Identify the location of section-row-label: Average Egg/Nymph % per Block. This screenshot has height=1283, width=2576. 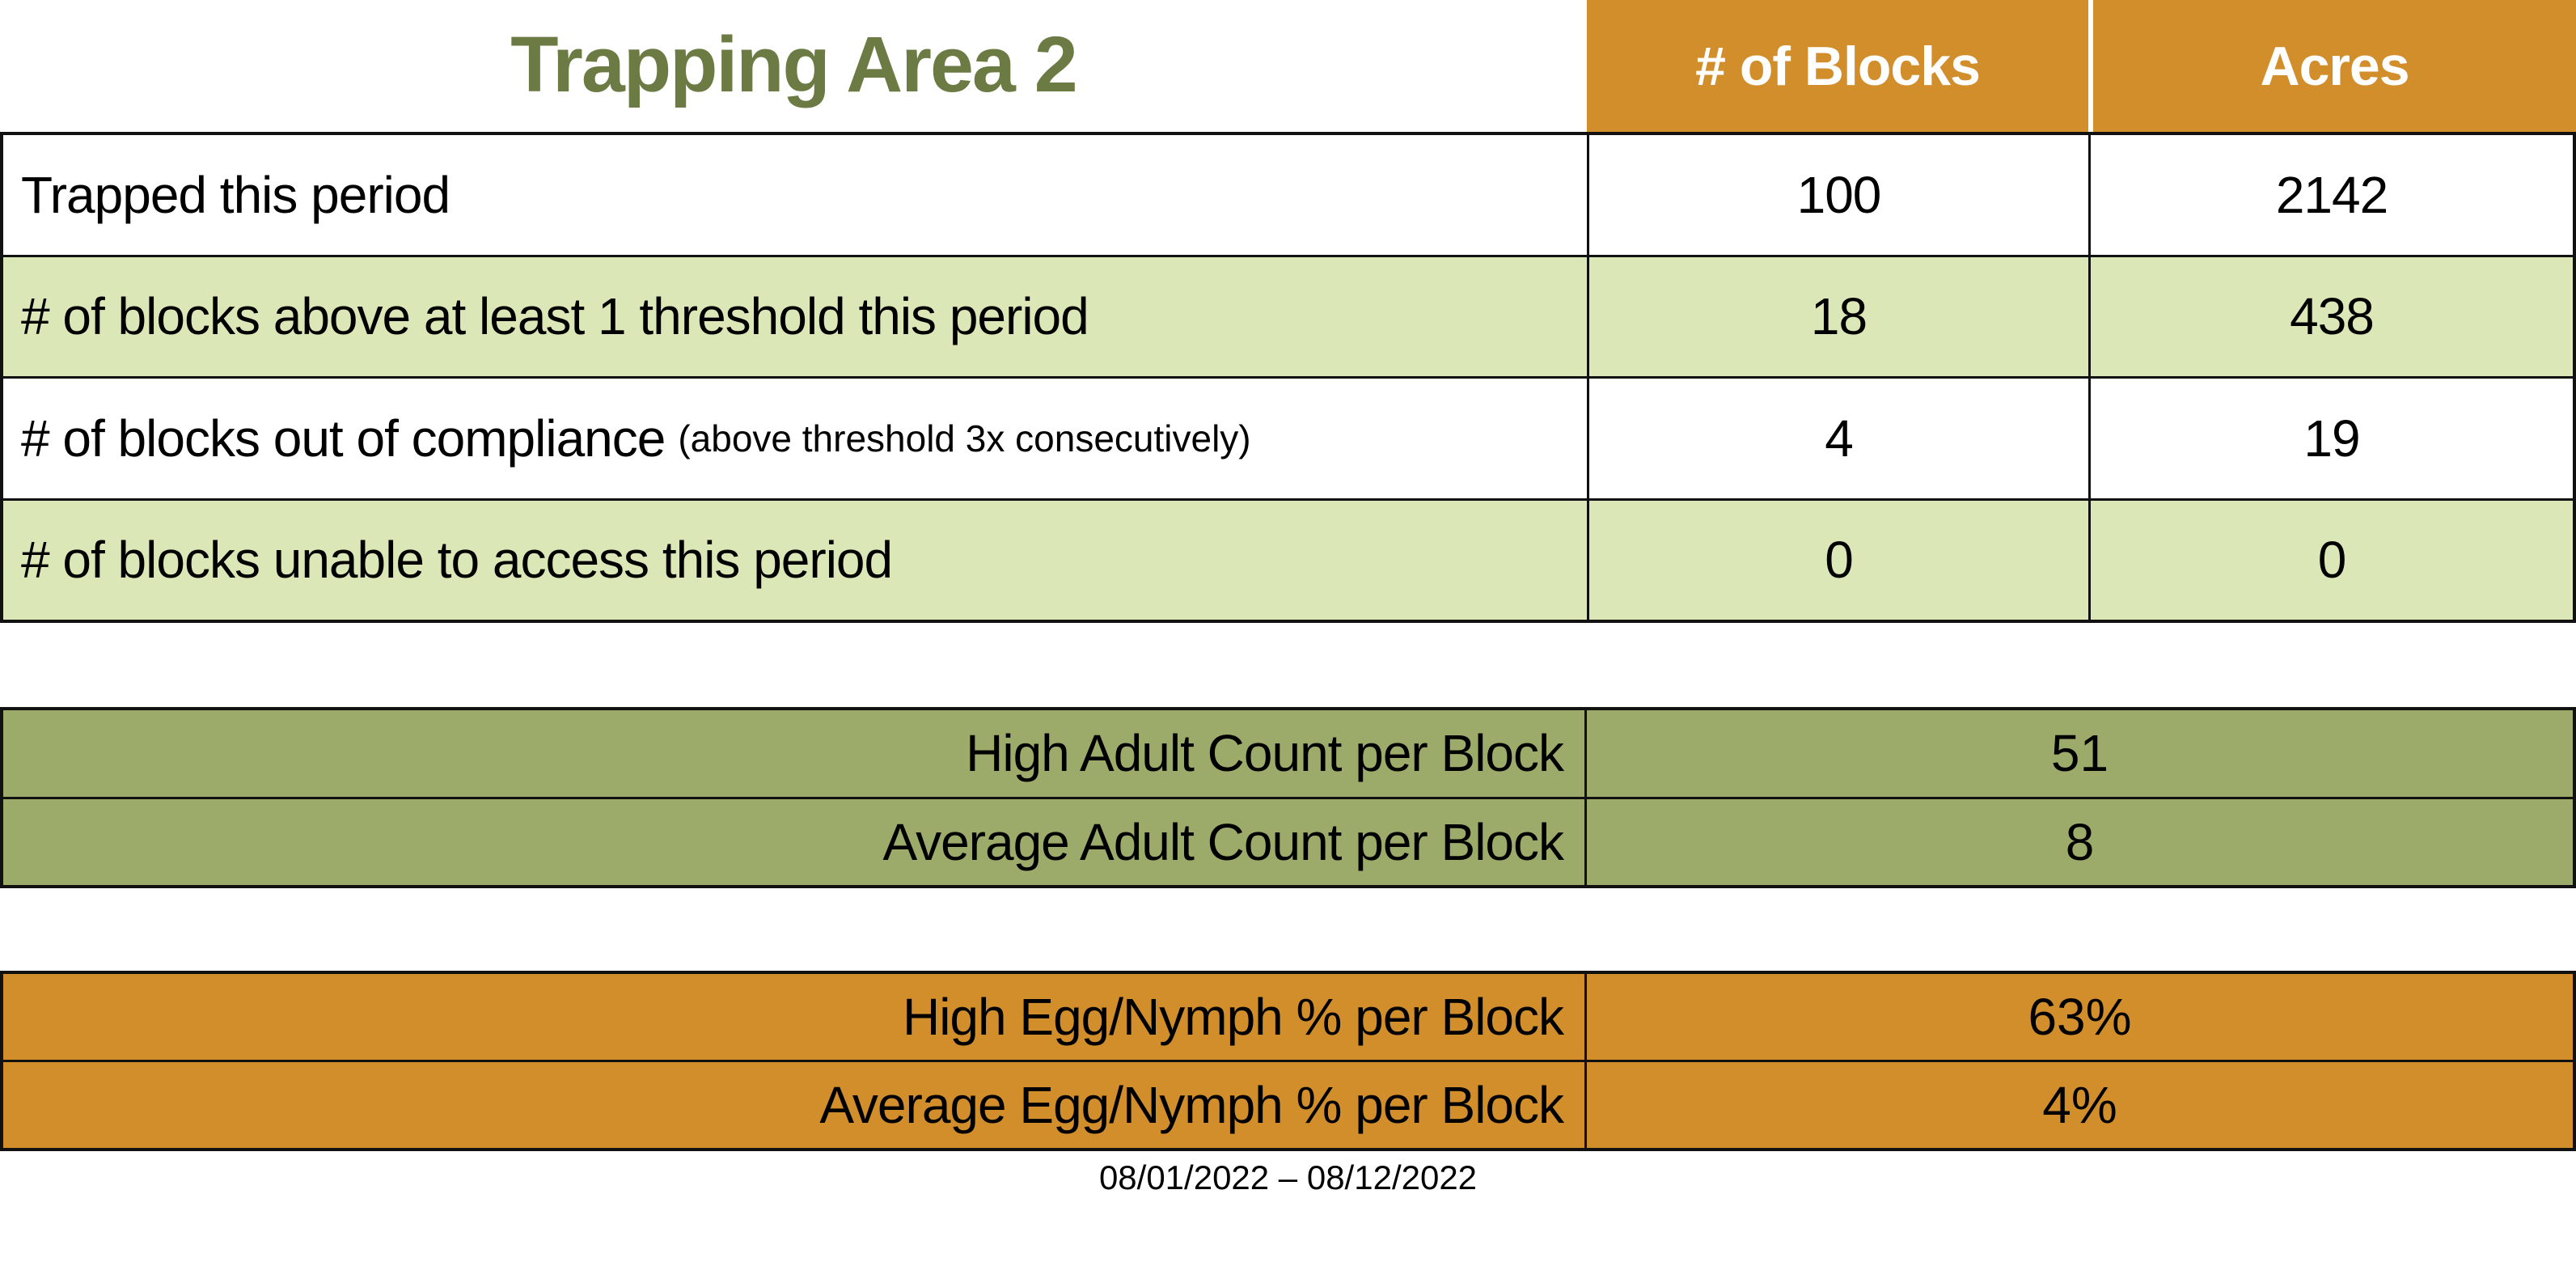
(795, 1105).